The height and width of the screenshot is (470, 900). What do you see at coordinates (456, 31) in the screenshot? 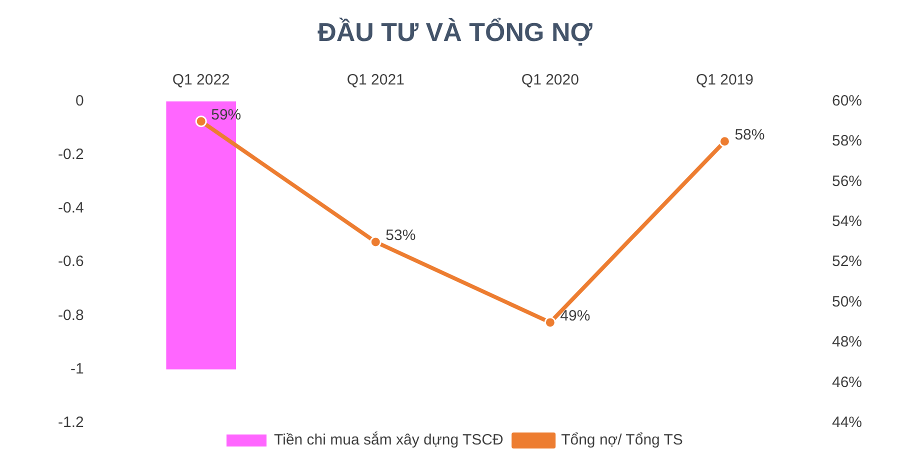
I see `chart-title: ĐẦU TƯ VÀ TỔNG NỢ` at bounding box center [456, 31].